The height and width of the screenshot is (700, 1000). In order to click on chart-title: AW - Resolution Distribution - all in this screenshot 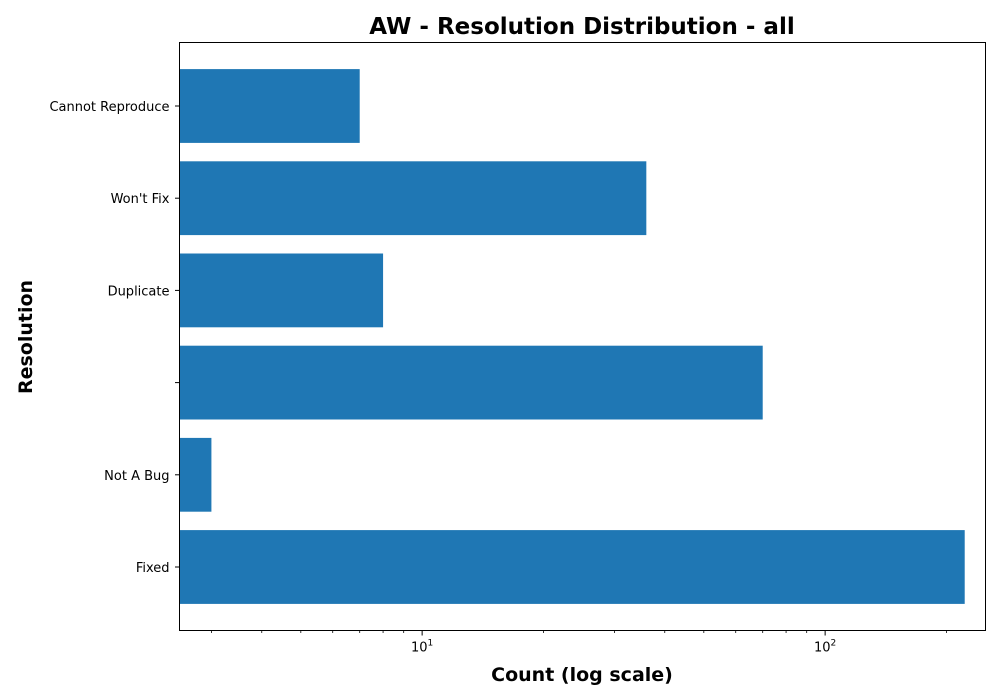, I will do `click(581, 27)`.